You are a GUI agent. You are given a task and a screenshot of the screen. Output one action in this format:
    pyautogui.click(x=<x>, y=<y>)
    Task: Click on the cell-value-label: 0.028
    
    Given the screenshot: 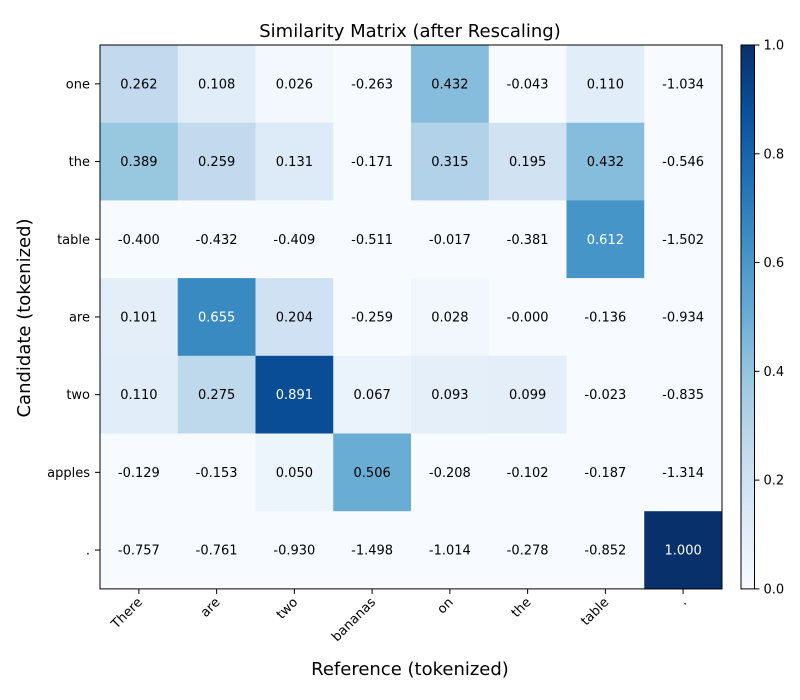 What is the action you would take?
    pyautogui.click(x=449, y=317)
    